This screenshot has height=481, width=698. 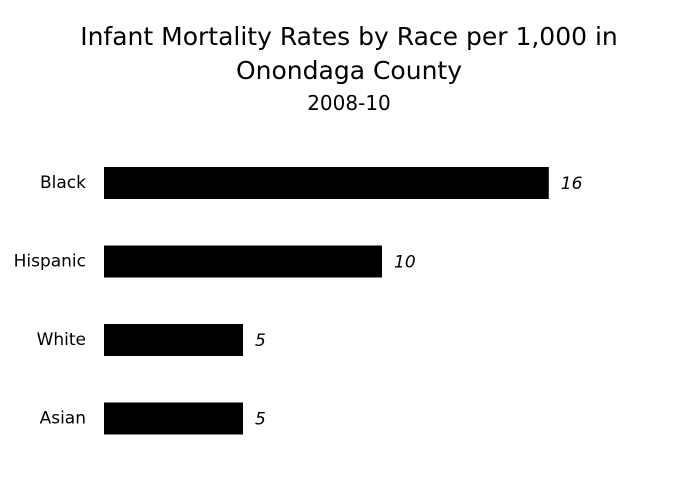 I want to click on bar-black, so click(x=326, y=183).